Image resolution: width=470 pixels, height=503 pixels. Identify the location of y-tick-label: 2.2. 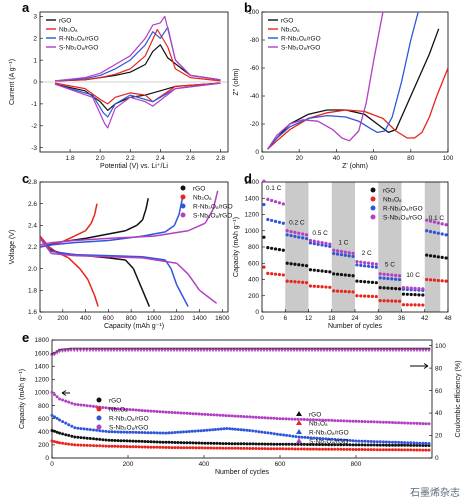
(32, 247).